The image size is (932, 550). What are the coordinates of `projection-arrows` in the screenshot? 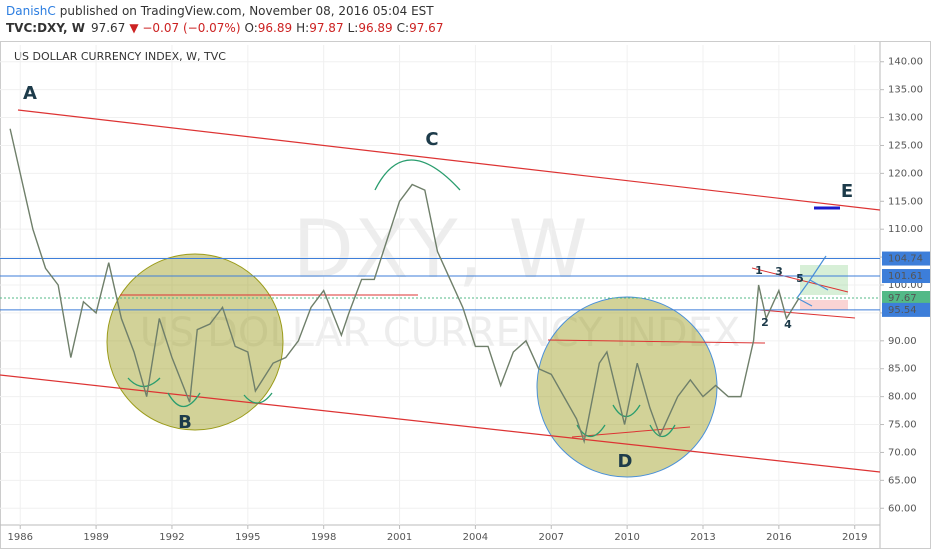 It's located at (812, 281).